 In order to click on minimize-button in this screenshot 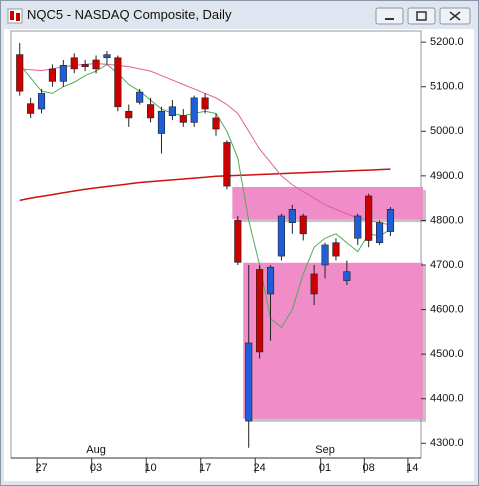, I will do `click(389, 16)`.